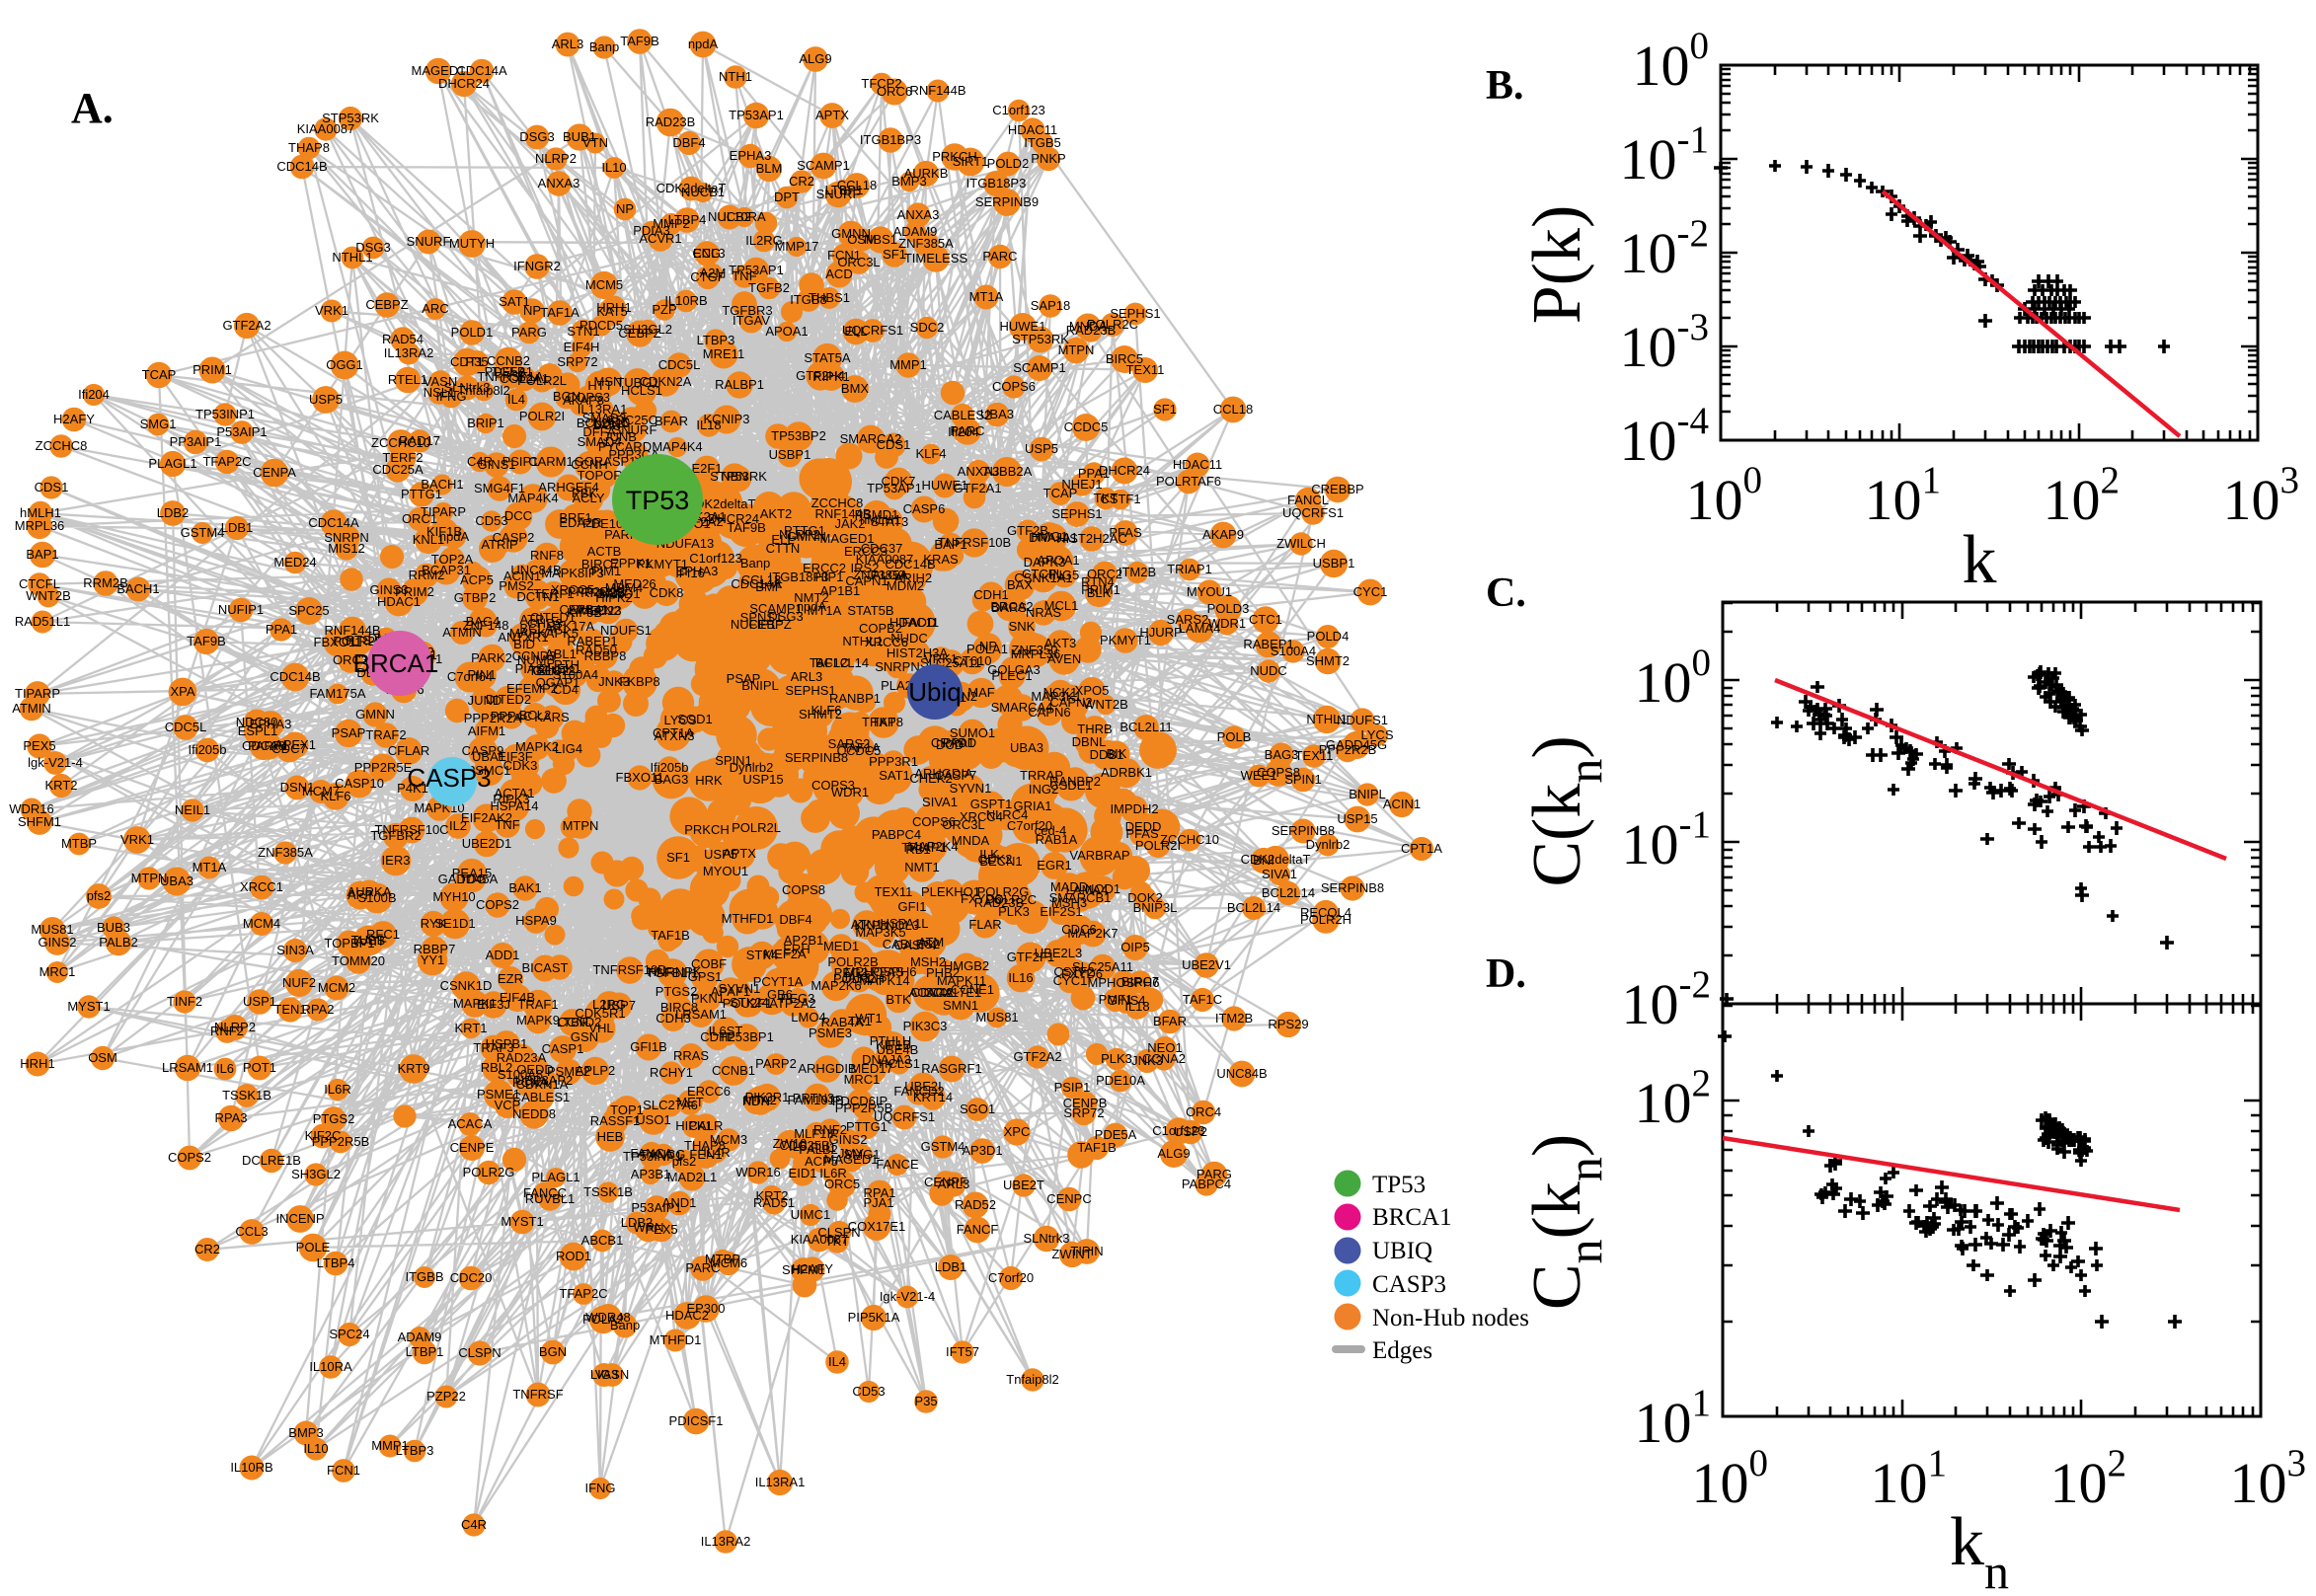 The height and width of the screenshot is (1596, 2316). I want to click on svg-text: LDB1, so click(951, 1266).